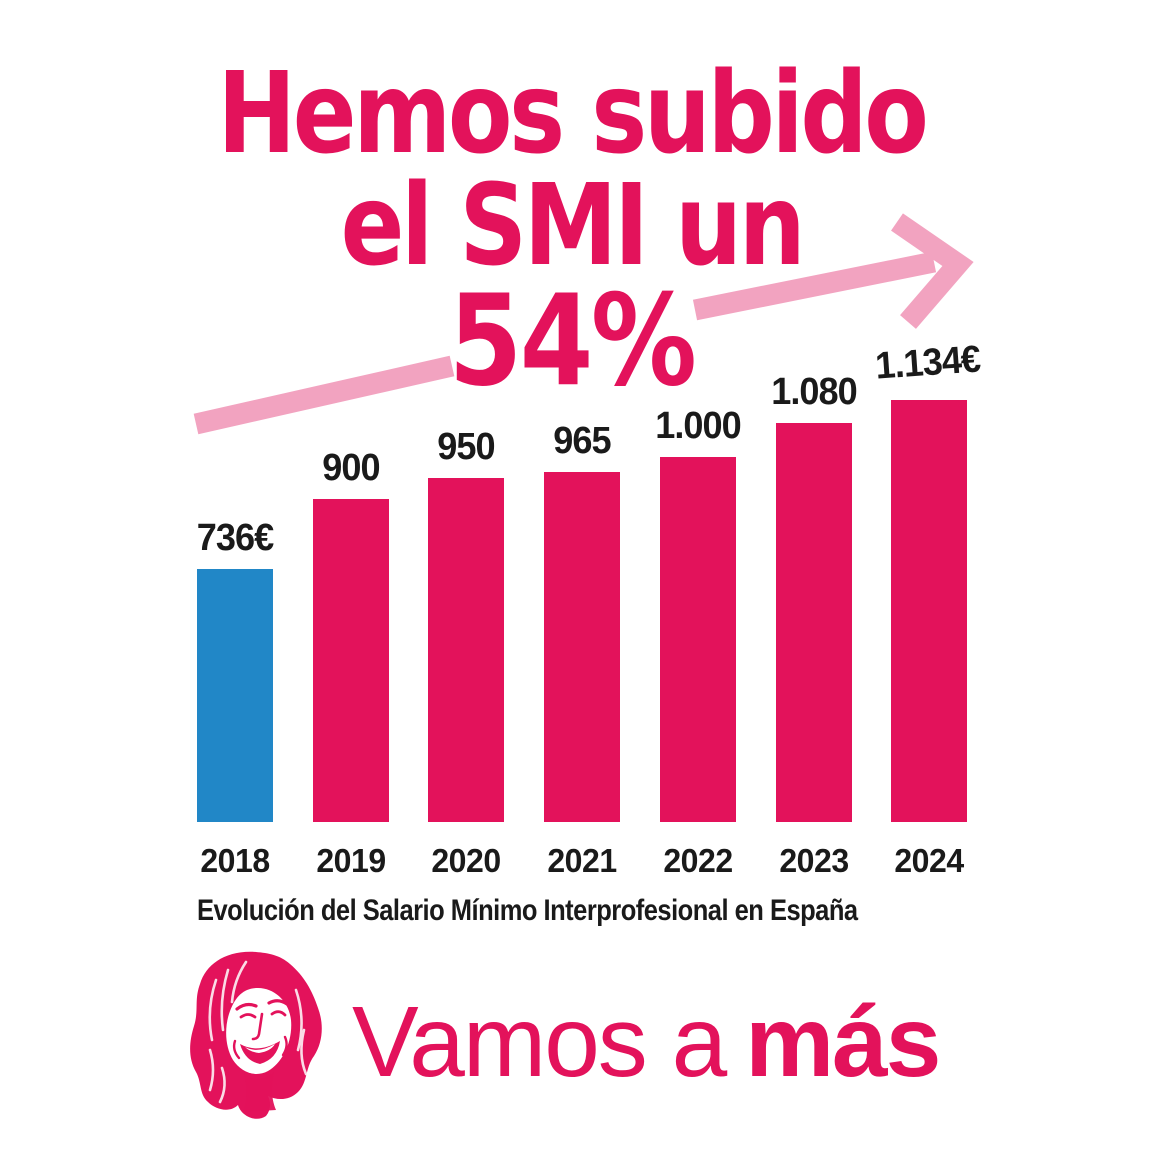 The width and height of the screenshot is (1171, 1168). What do you see at coordinates (929, 611) in the screenshot?
I see `bar-2024` at bounding box center [929, 611].